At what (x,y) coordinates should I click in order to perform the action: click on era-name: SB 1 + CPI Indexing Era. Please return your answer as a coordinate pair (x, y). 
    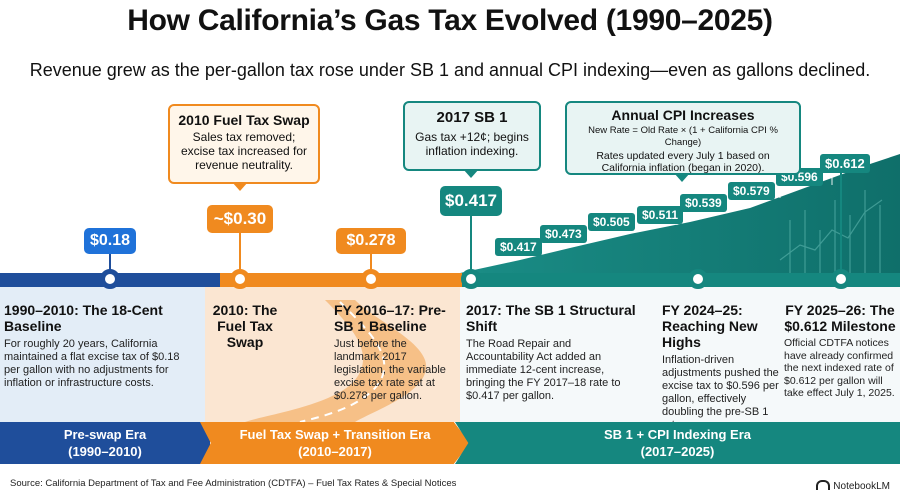
    Looking at the image, I should click on (677, 434).